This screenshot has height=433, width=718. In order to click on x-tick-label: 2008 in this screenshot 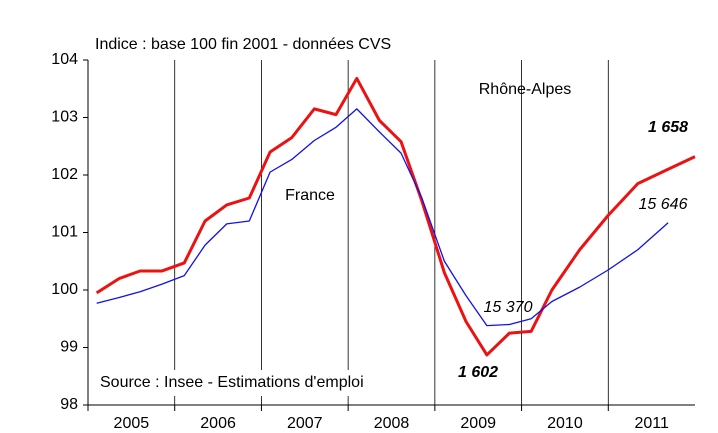, I will do `click(392, 423)`.